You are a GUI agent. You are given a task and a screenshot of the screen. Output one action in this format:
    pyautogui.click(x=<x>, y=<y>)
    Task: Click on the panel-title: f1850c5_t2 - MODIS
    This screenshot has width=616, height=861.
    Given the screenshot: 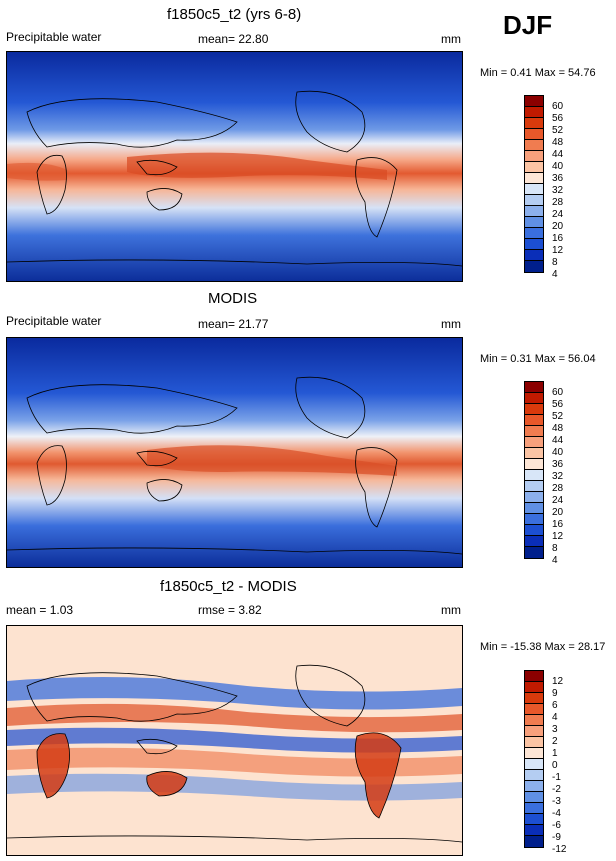 What is the action you would take?
    pyautogui.click(x=228, y=586)
    